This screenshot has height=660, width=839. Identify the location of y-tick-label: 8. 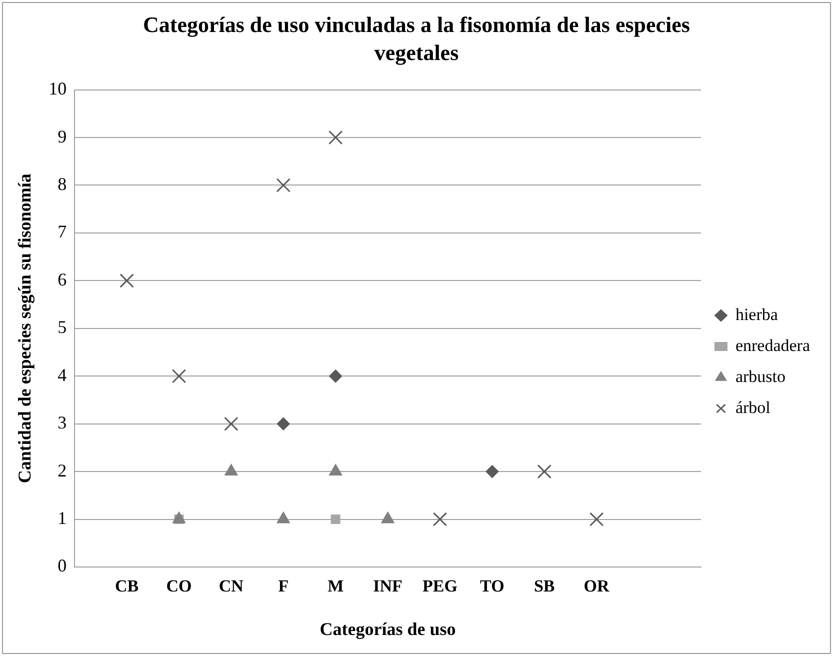
(62, 184).